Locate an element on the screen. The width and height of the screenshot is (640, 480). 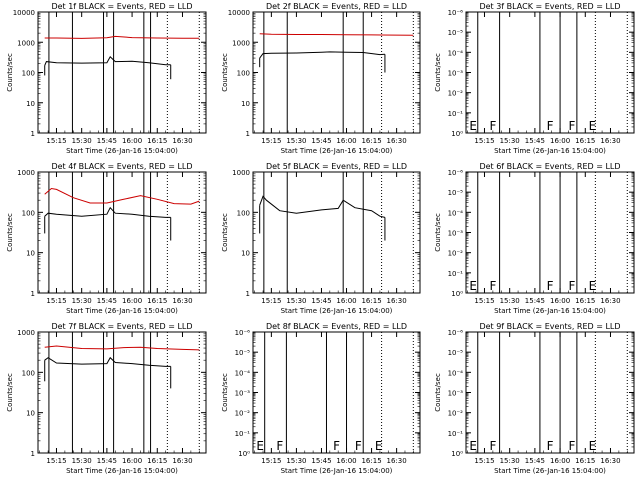
panel-title: Det 3f BLACK = Events, RED = LLD is located at coordinates (549, 6).